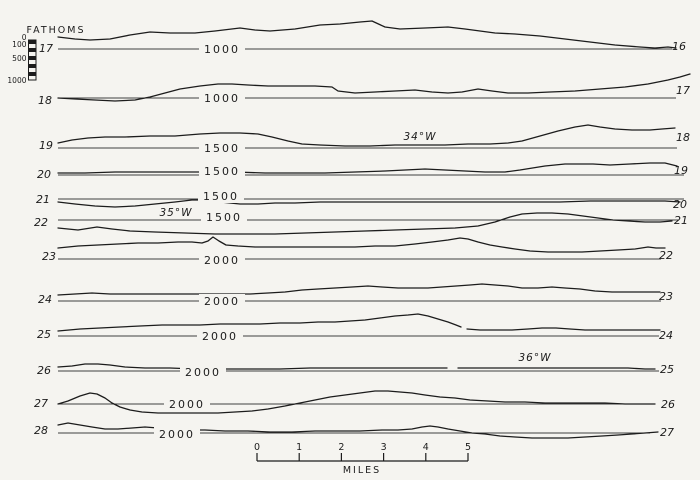 Image resolution: width=700 pixels, height=480 pixels. What do you see at coordinates (43, 199) in the screenshot?
I see `left-station-label: 21` at bounding box center [43, 199].